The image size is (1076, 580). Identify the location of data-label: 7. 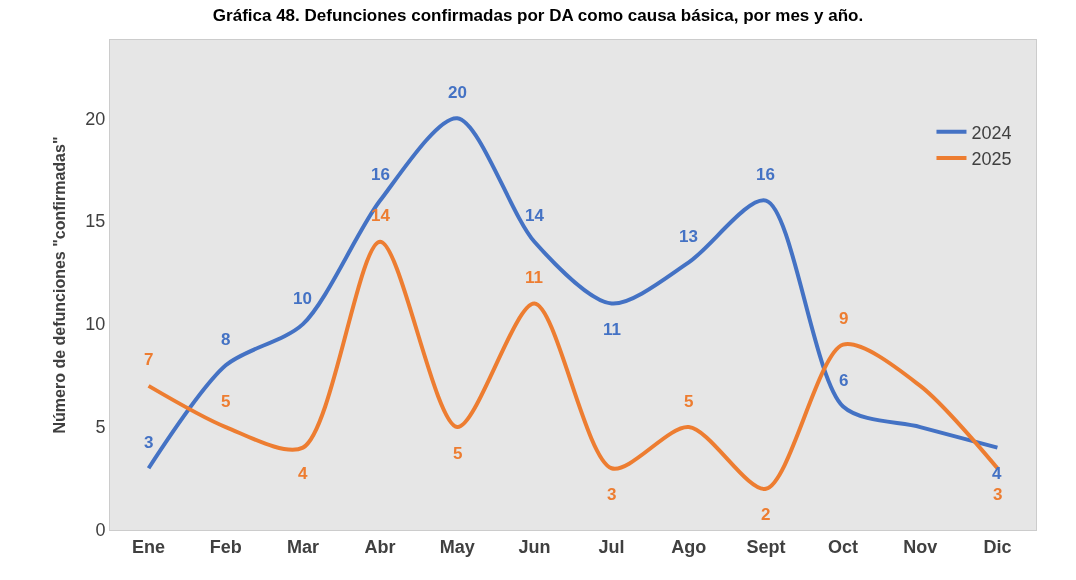
(149, 359).